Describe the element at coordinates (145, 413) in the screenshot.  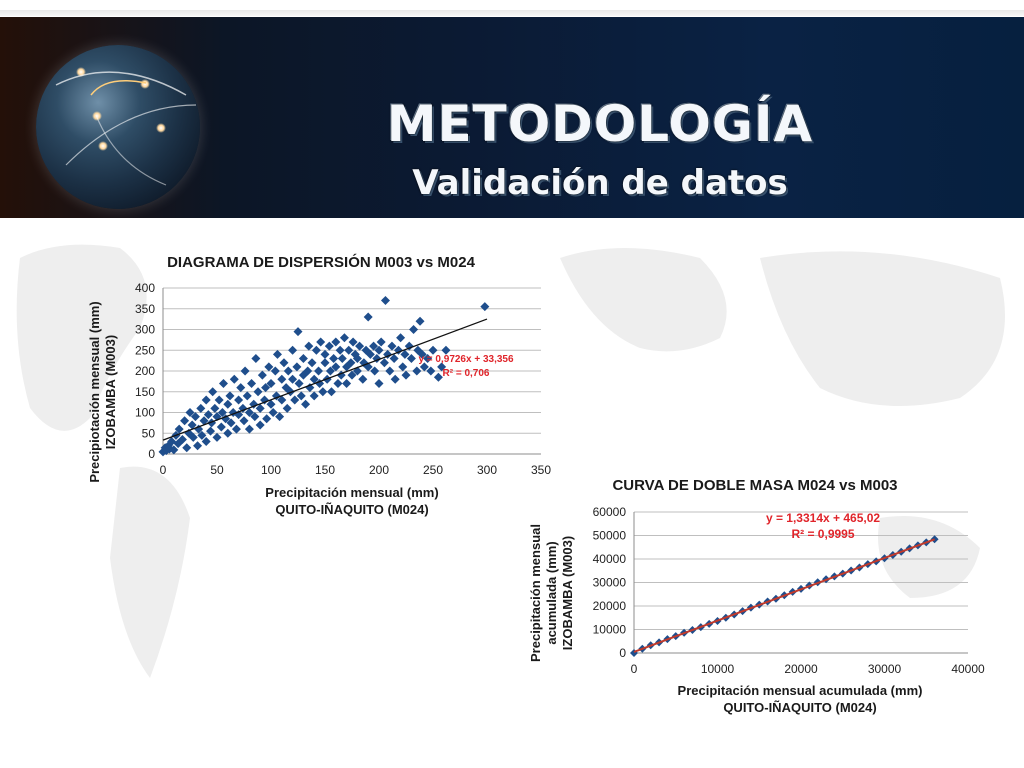
I see `y-tick-label: 100` at that location.